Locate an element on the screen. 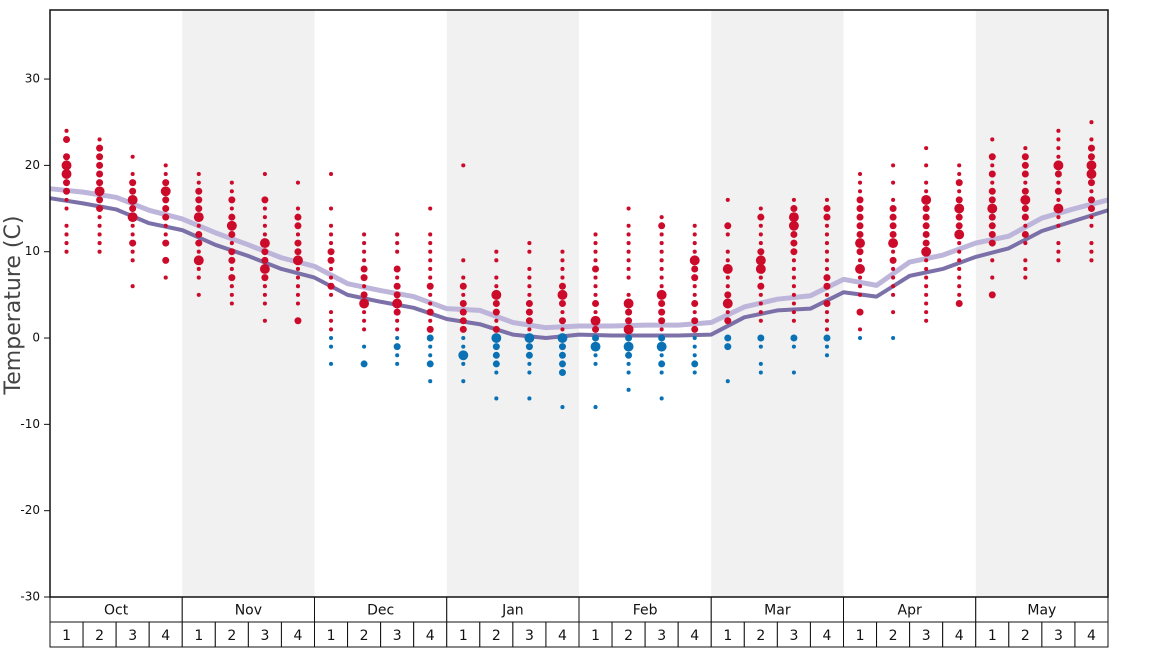 Image resolution: width=1168 pixels, height=648 pixels. y-tick-label: 20 is located at coordinates (32, 165).